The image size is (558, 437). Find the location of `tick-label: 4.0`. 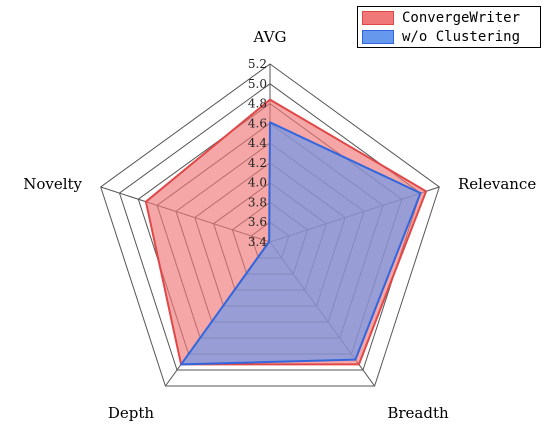

tick-label: 4.0 is located at coordinates (257, 183).